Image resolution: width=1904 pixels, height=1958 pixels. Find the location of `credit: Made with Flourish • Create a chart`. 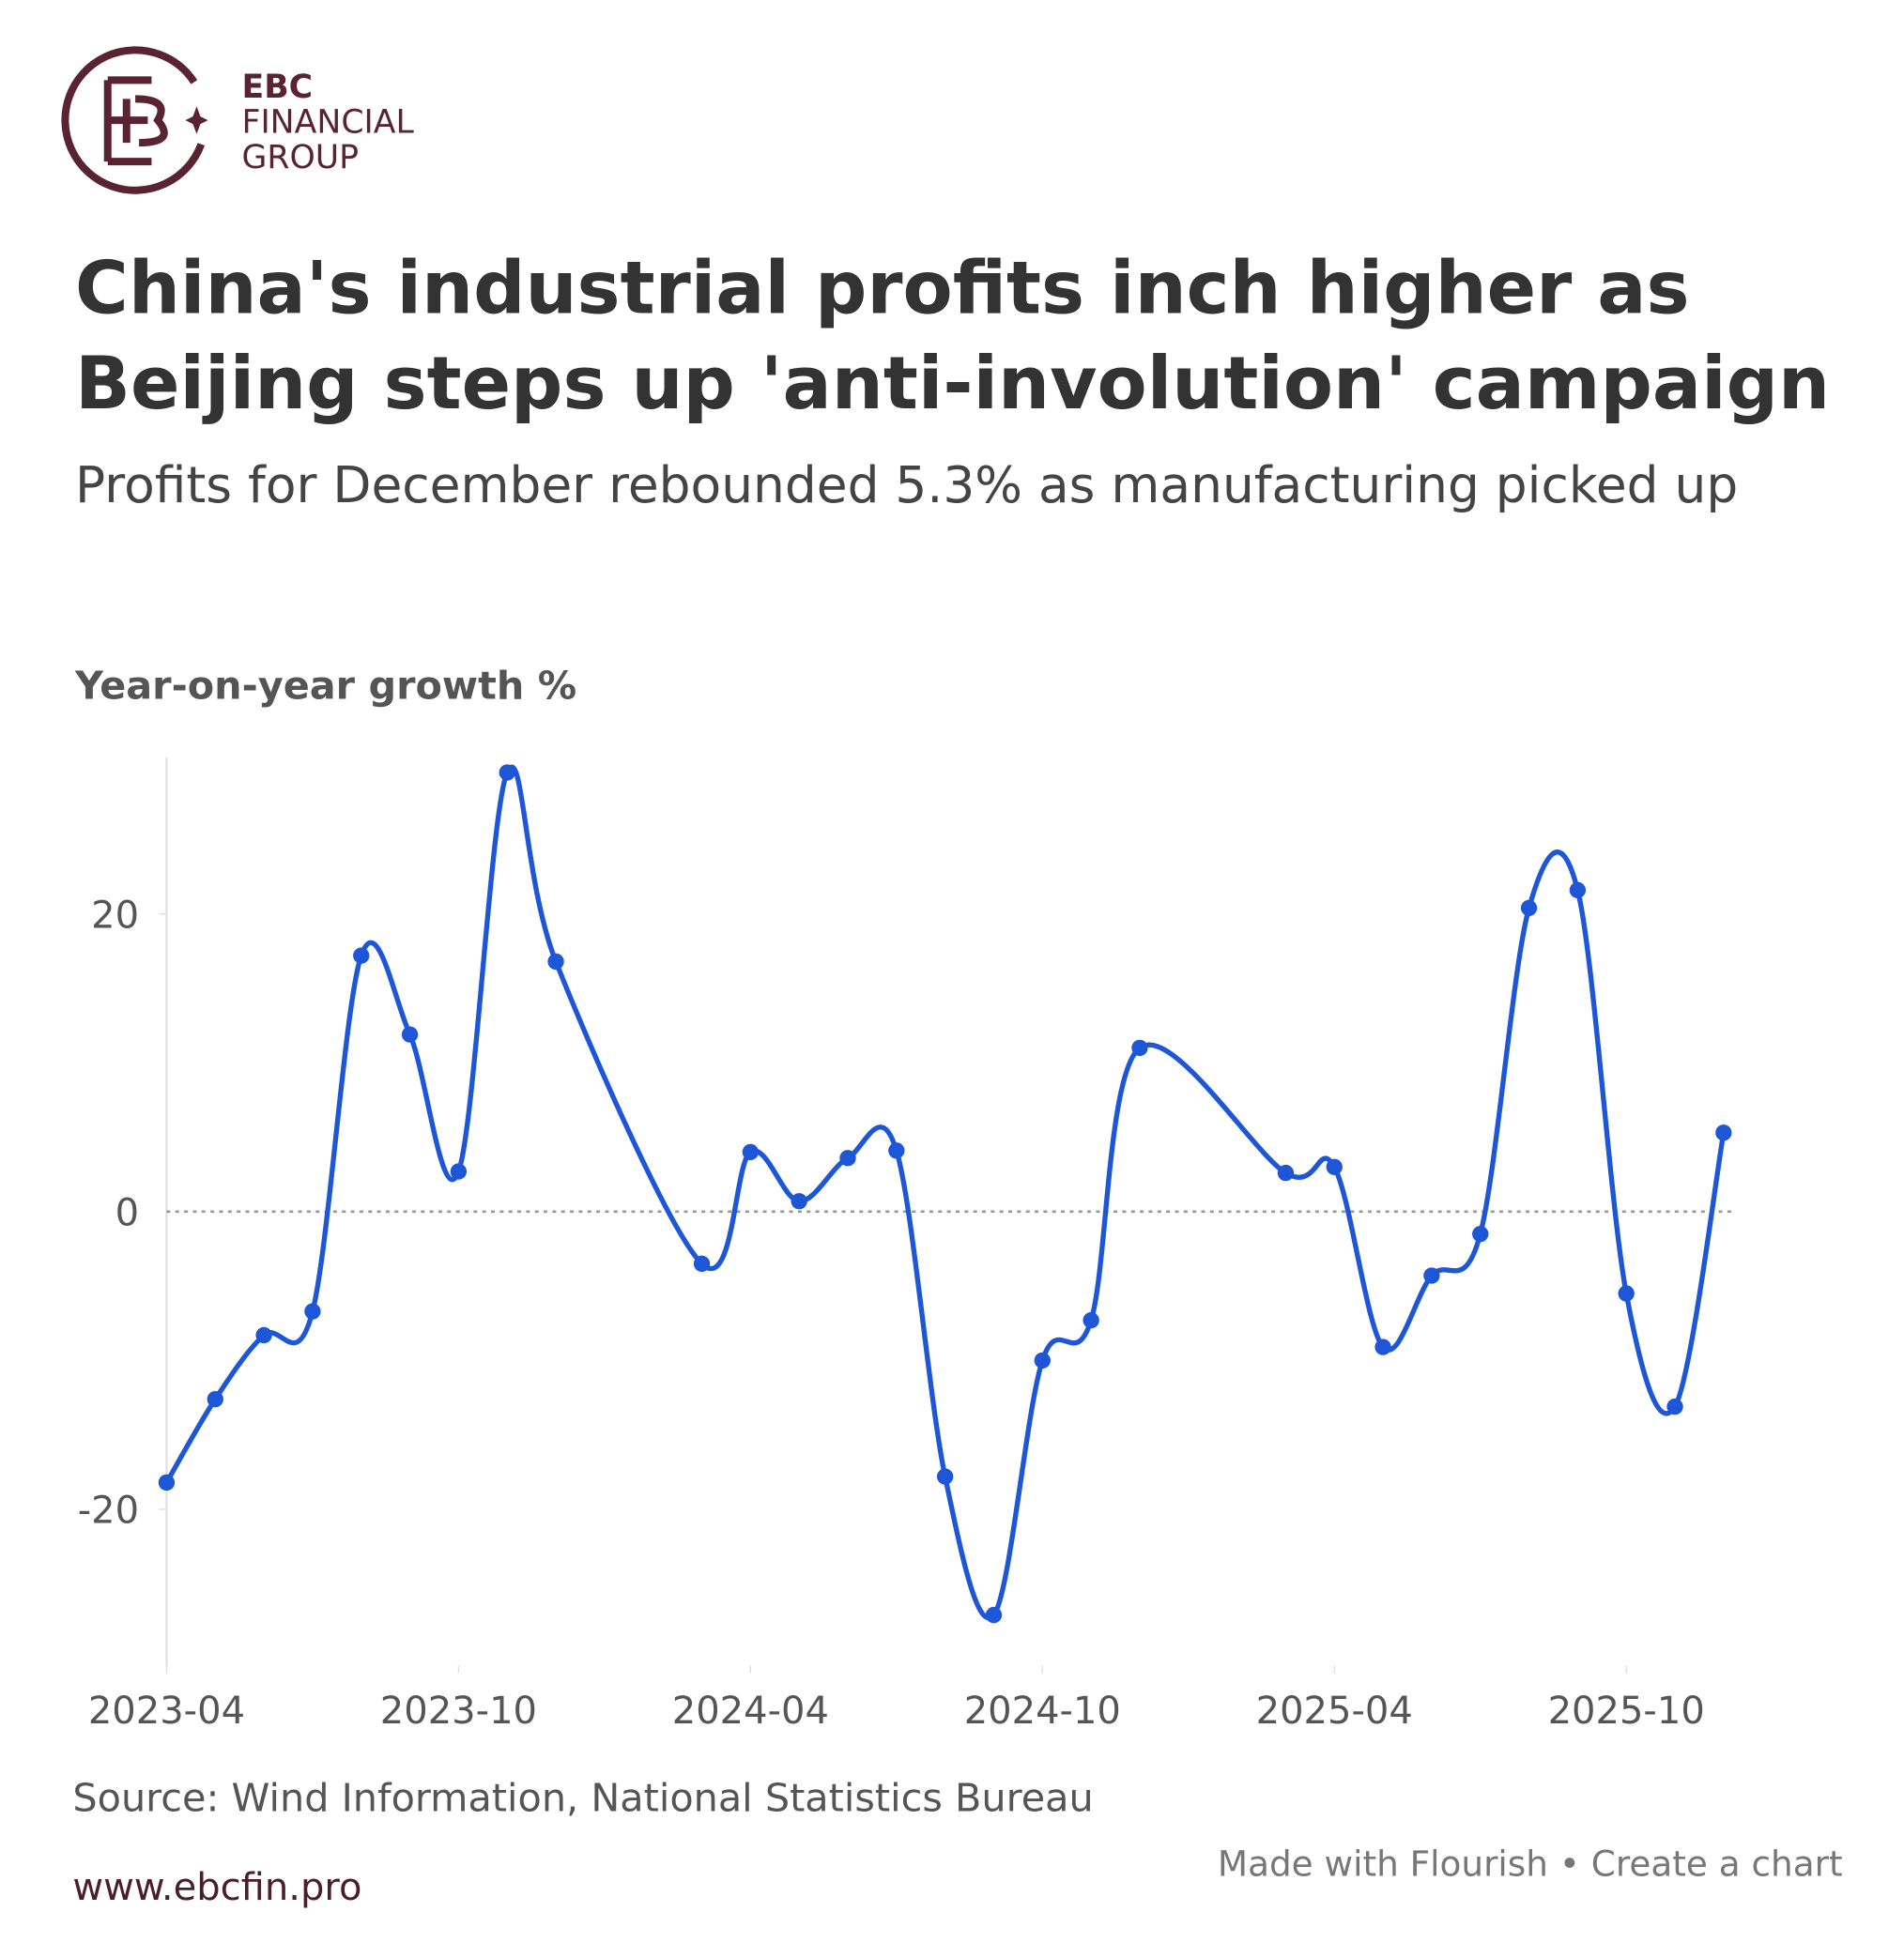

credit: Made with Flourish • Create a chart is located at coordinates (1530, 1864).